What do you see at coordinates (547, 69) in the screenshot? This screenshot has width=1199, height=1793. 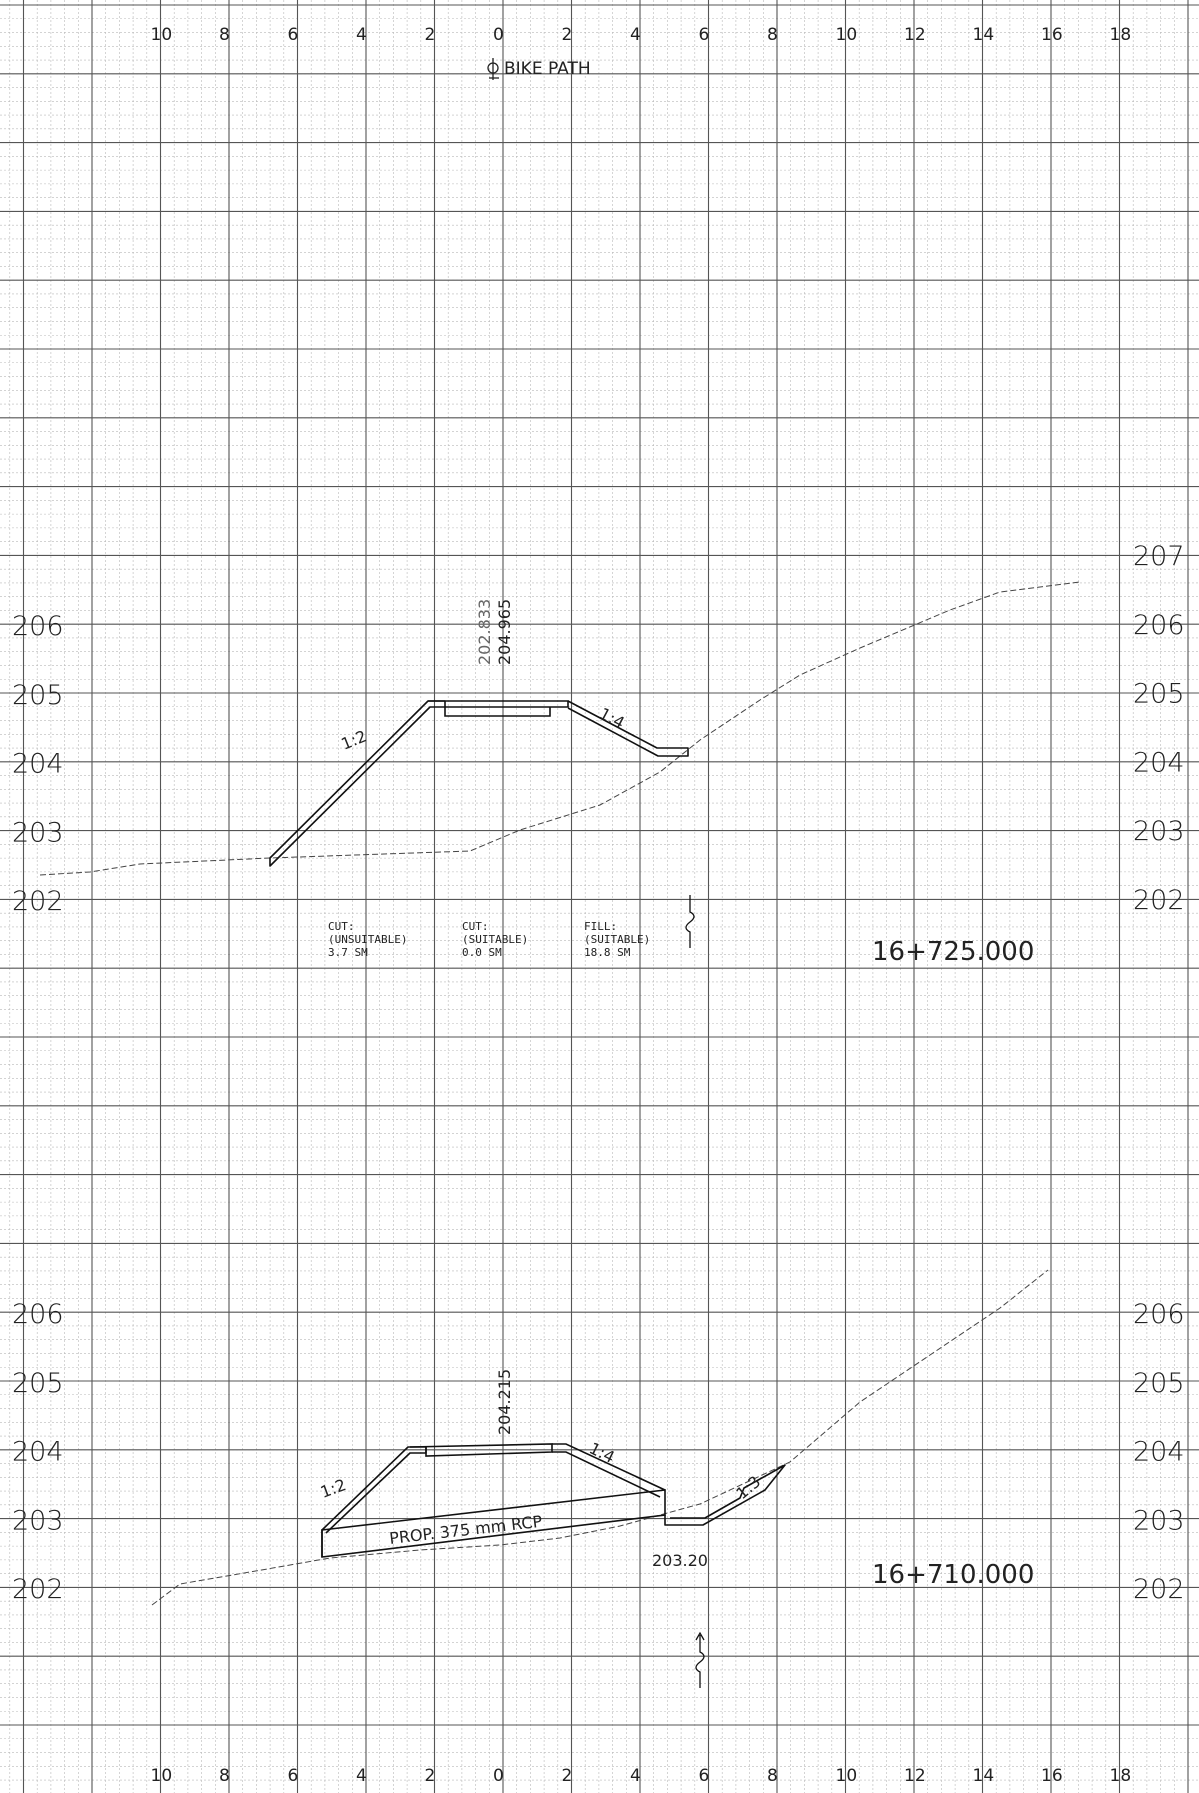 I see `centerline-label: BIKE PATH` at bounding box center [547, 69].